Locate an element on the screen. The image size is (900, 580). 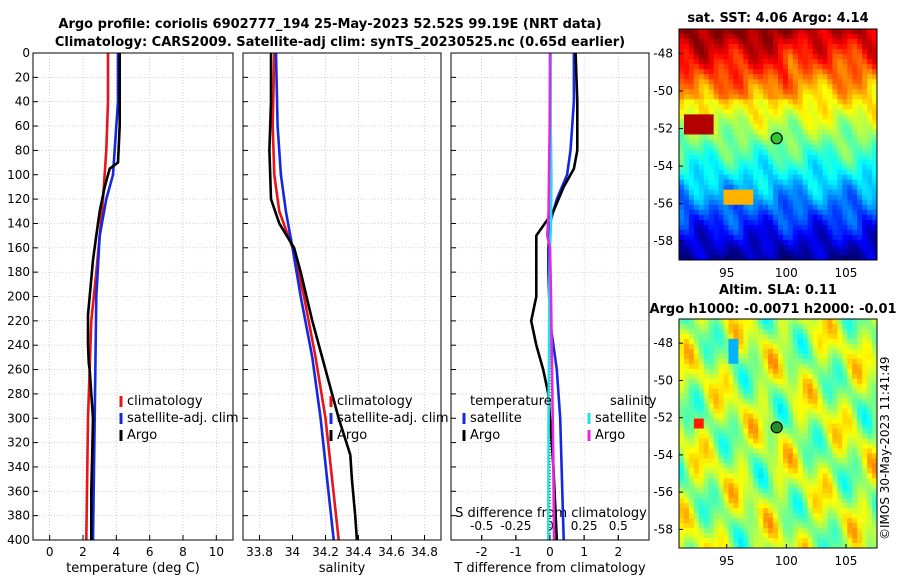
y-tick-label: 340 is located at coordinates (18, 467).